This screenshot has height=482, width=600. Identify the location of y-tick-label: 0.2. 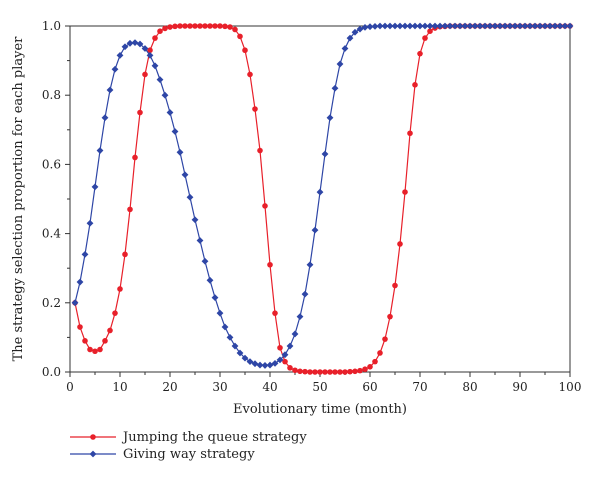
(51, 303).